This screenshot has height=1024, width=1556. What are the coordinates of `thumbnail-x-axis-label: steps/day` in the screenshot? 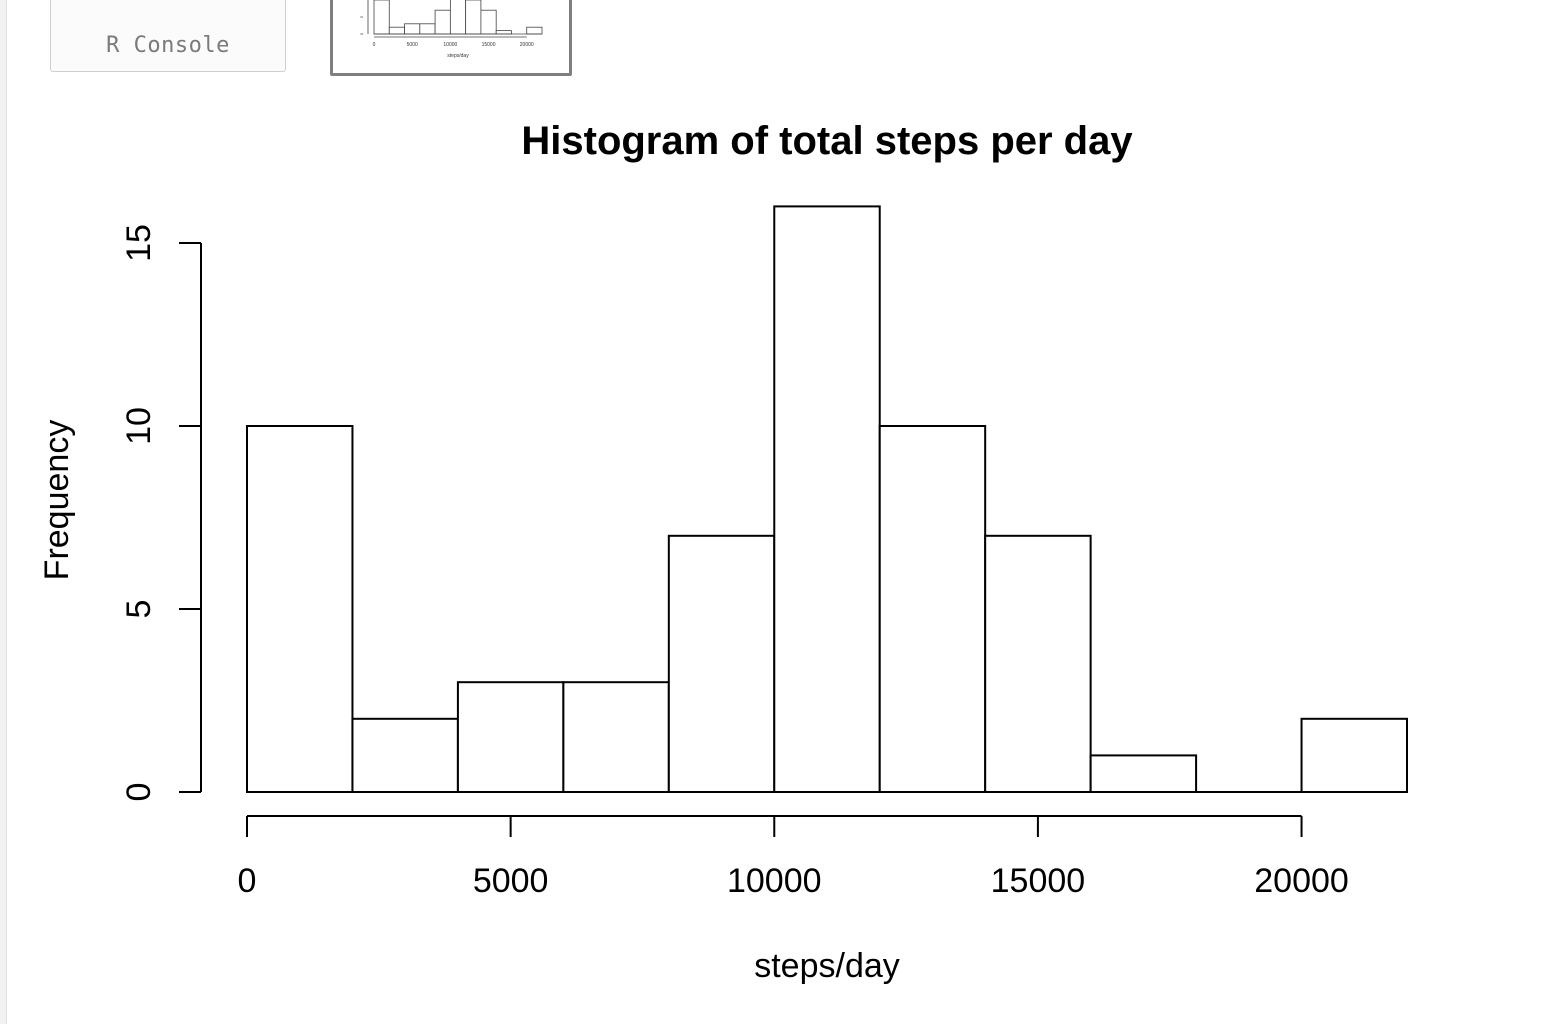 It's located at (458, 56).